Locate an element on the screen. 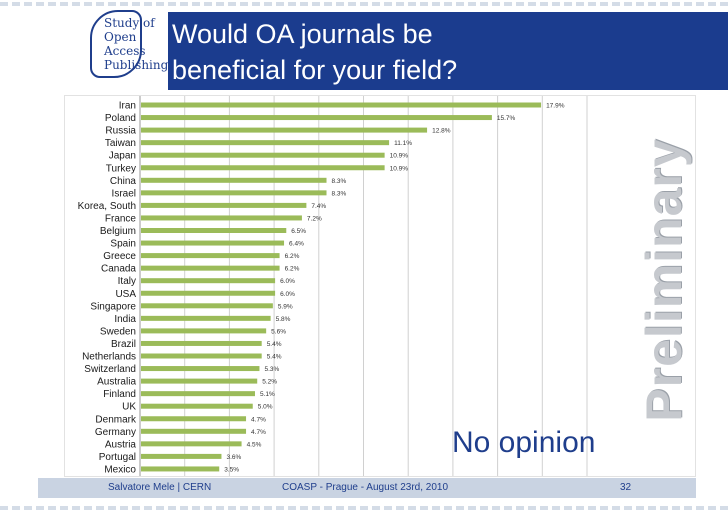  category-label: USA is located at coordinates (125, 294).